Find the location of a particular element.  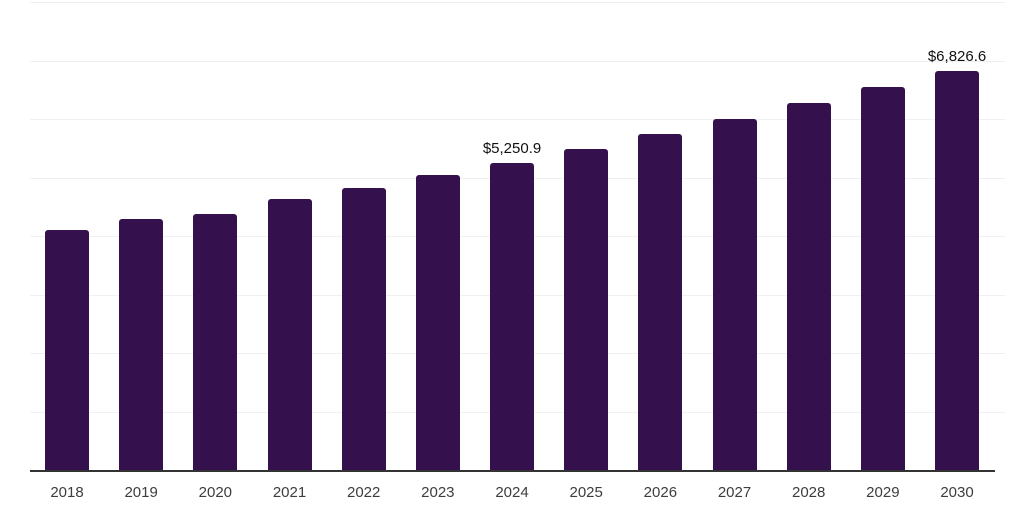

x-tick-2022: 2022 is located at coordinates (363, 492).